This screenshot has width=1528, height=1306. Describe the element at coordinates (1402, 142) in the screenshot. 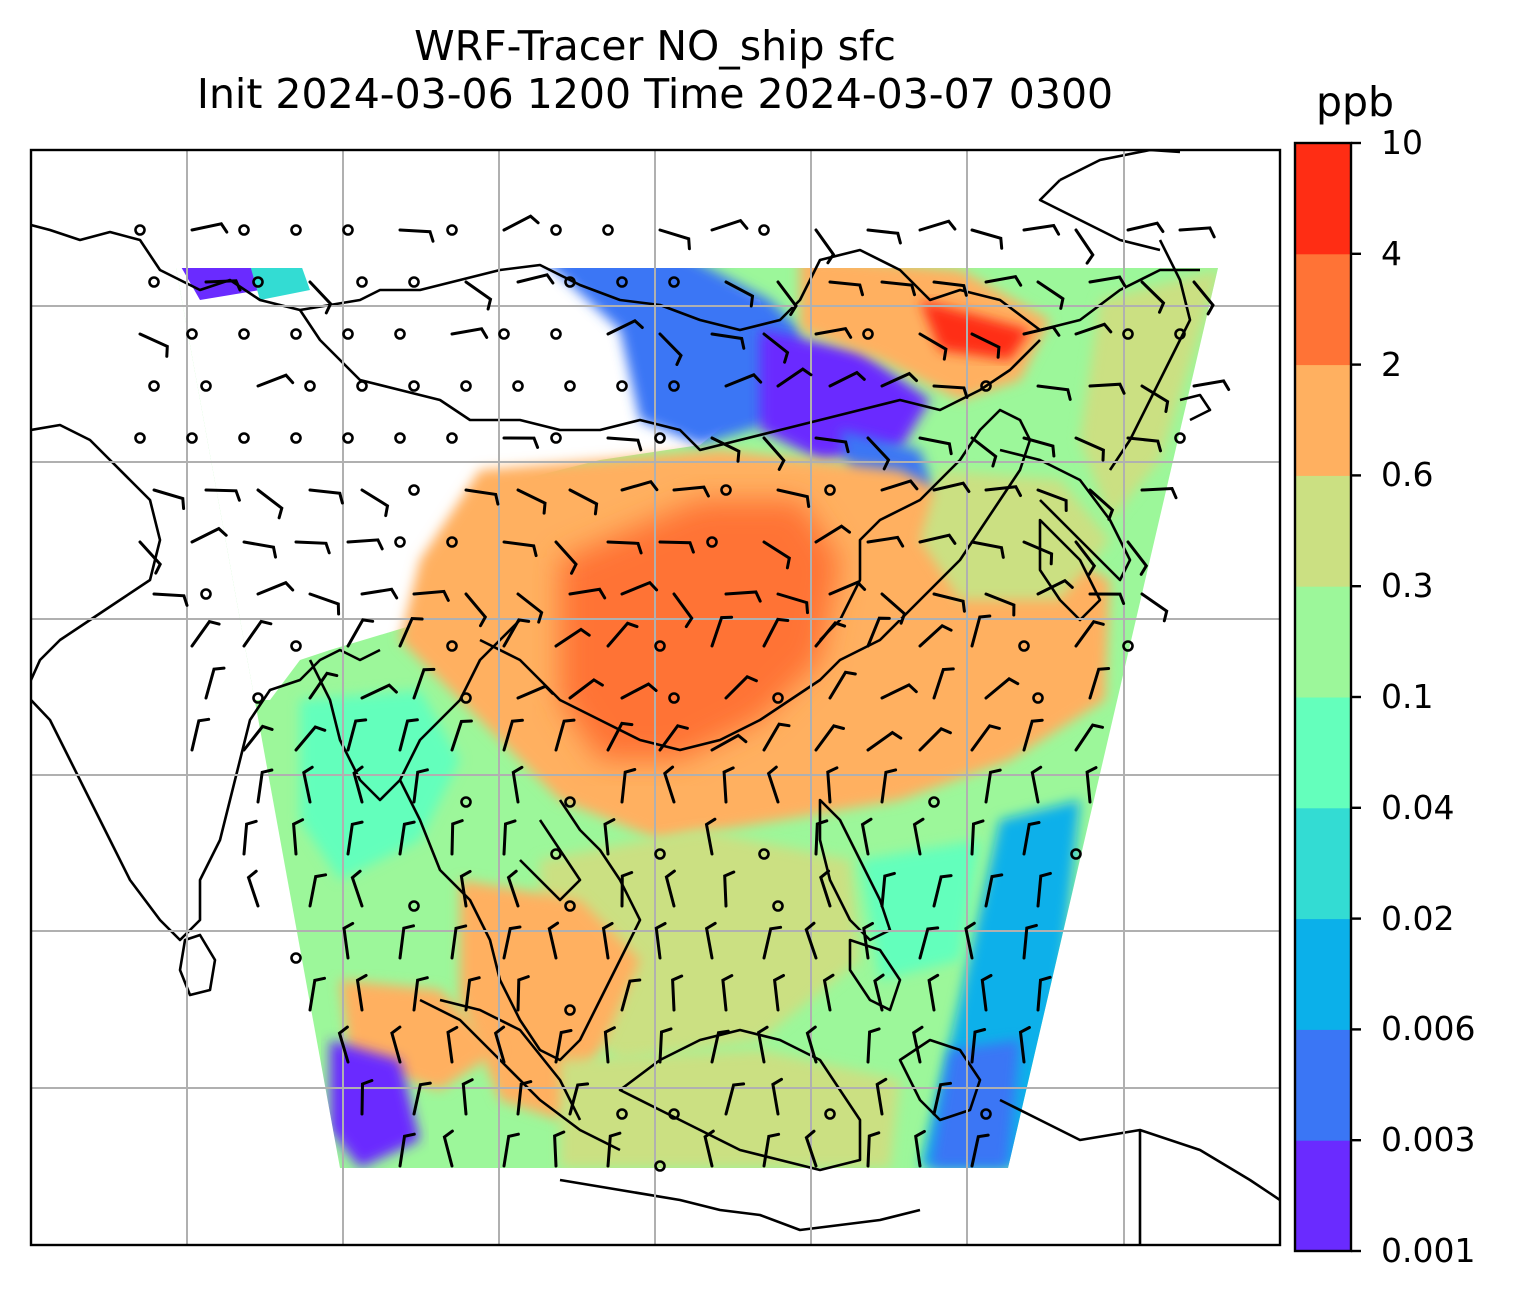

I see `colorbar-tick-label: 10` at that location.